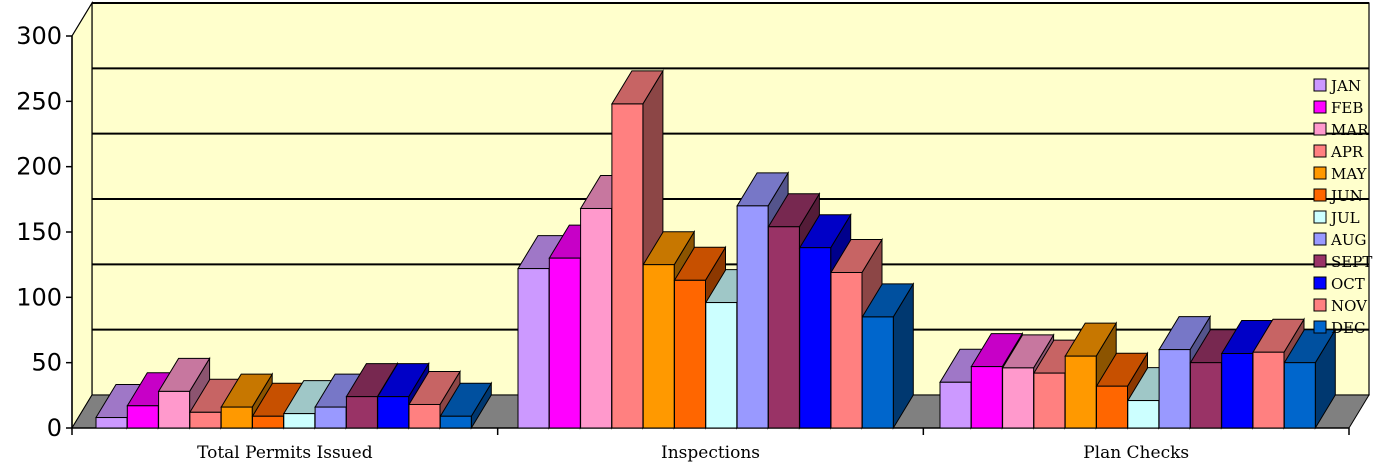 The height and width of the screenshot is (468, 1398). Describe the element at coordinates (1344, 218) in the screenshot. I see `legend-label-jul: JUL` at that location.